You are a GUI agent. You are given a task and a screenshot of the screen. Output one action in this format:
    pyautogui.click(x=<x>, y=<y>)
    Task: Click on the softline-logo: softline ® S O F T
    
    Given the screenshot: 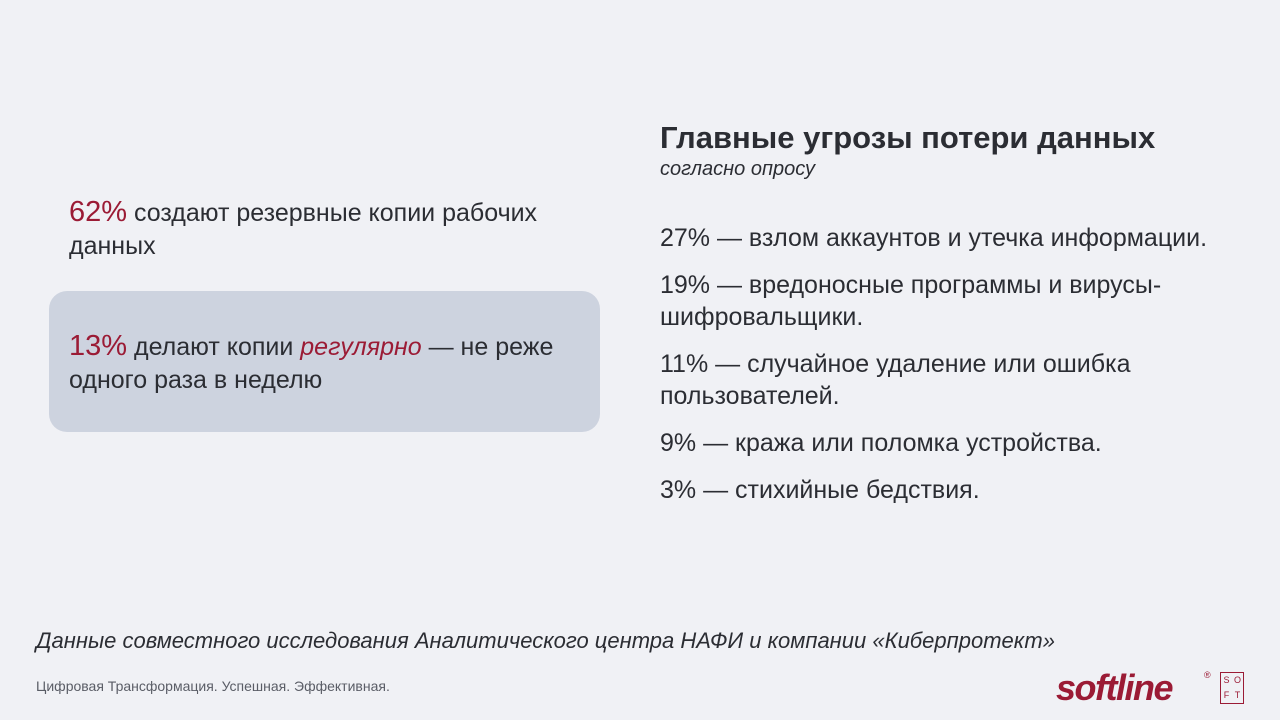 What is the action you would take?
    pyautogui.click(x=1154, y=688)
    